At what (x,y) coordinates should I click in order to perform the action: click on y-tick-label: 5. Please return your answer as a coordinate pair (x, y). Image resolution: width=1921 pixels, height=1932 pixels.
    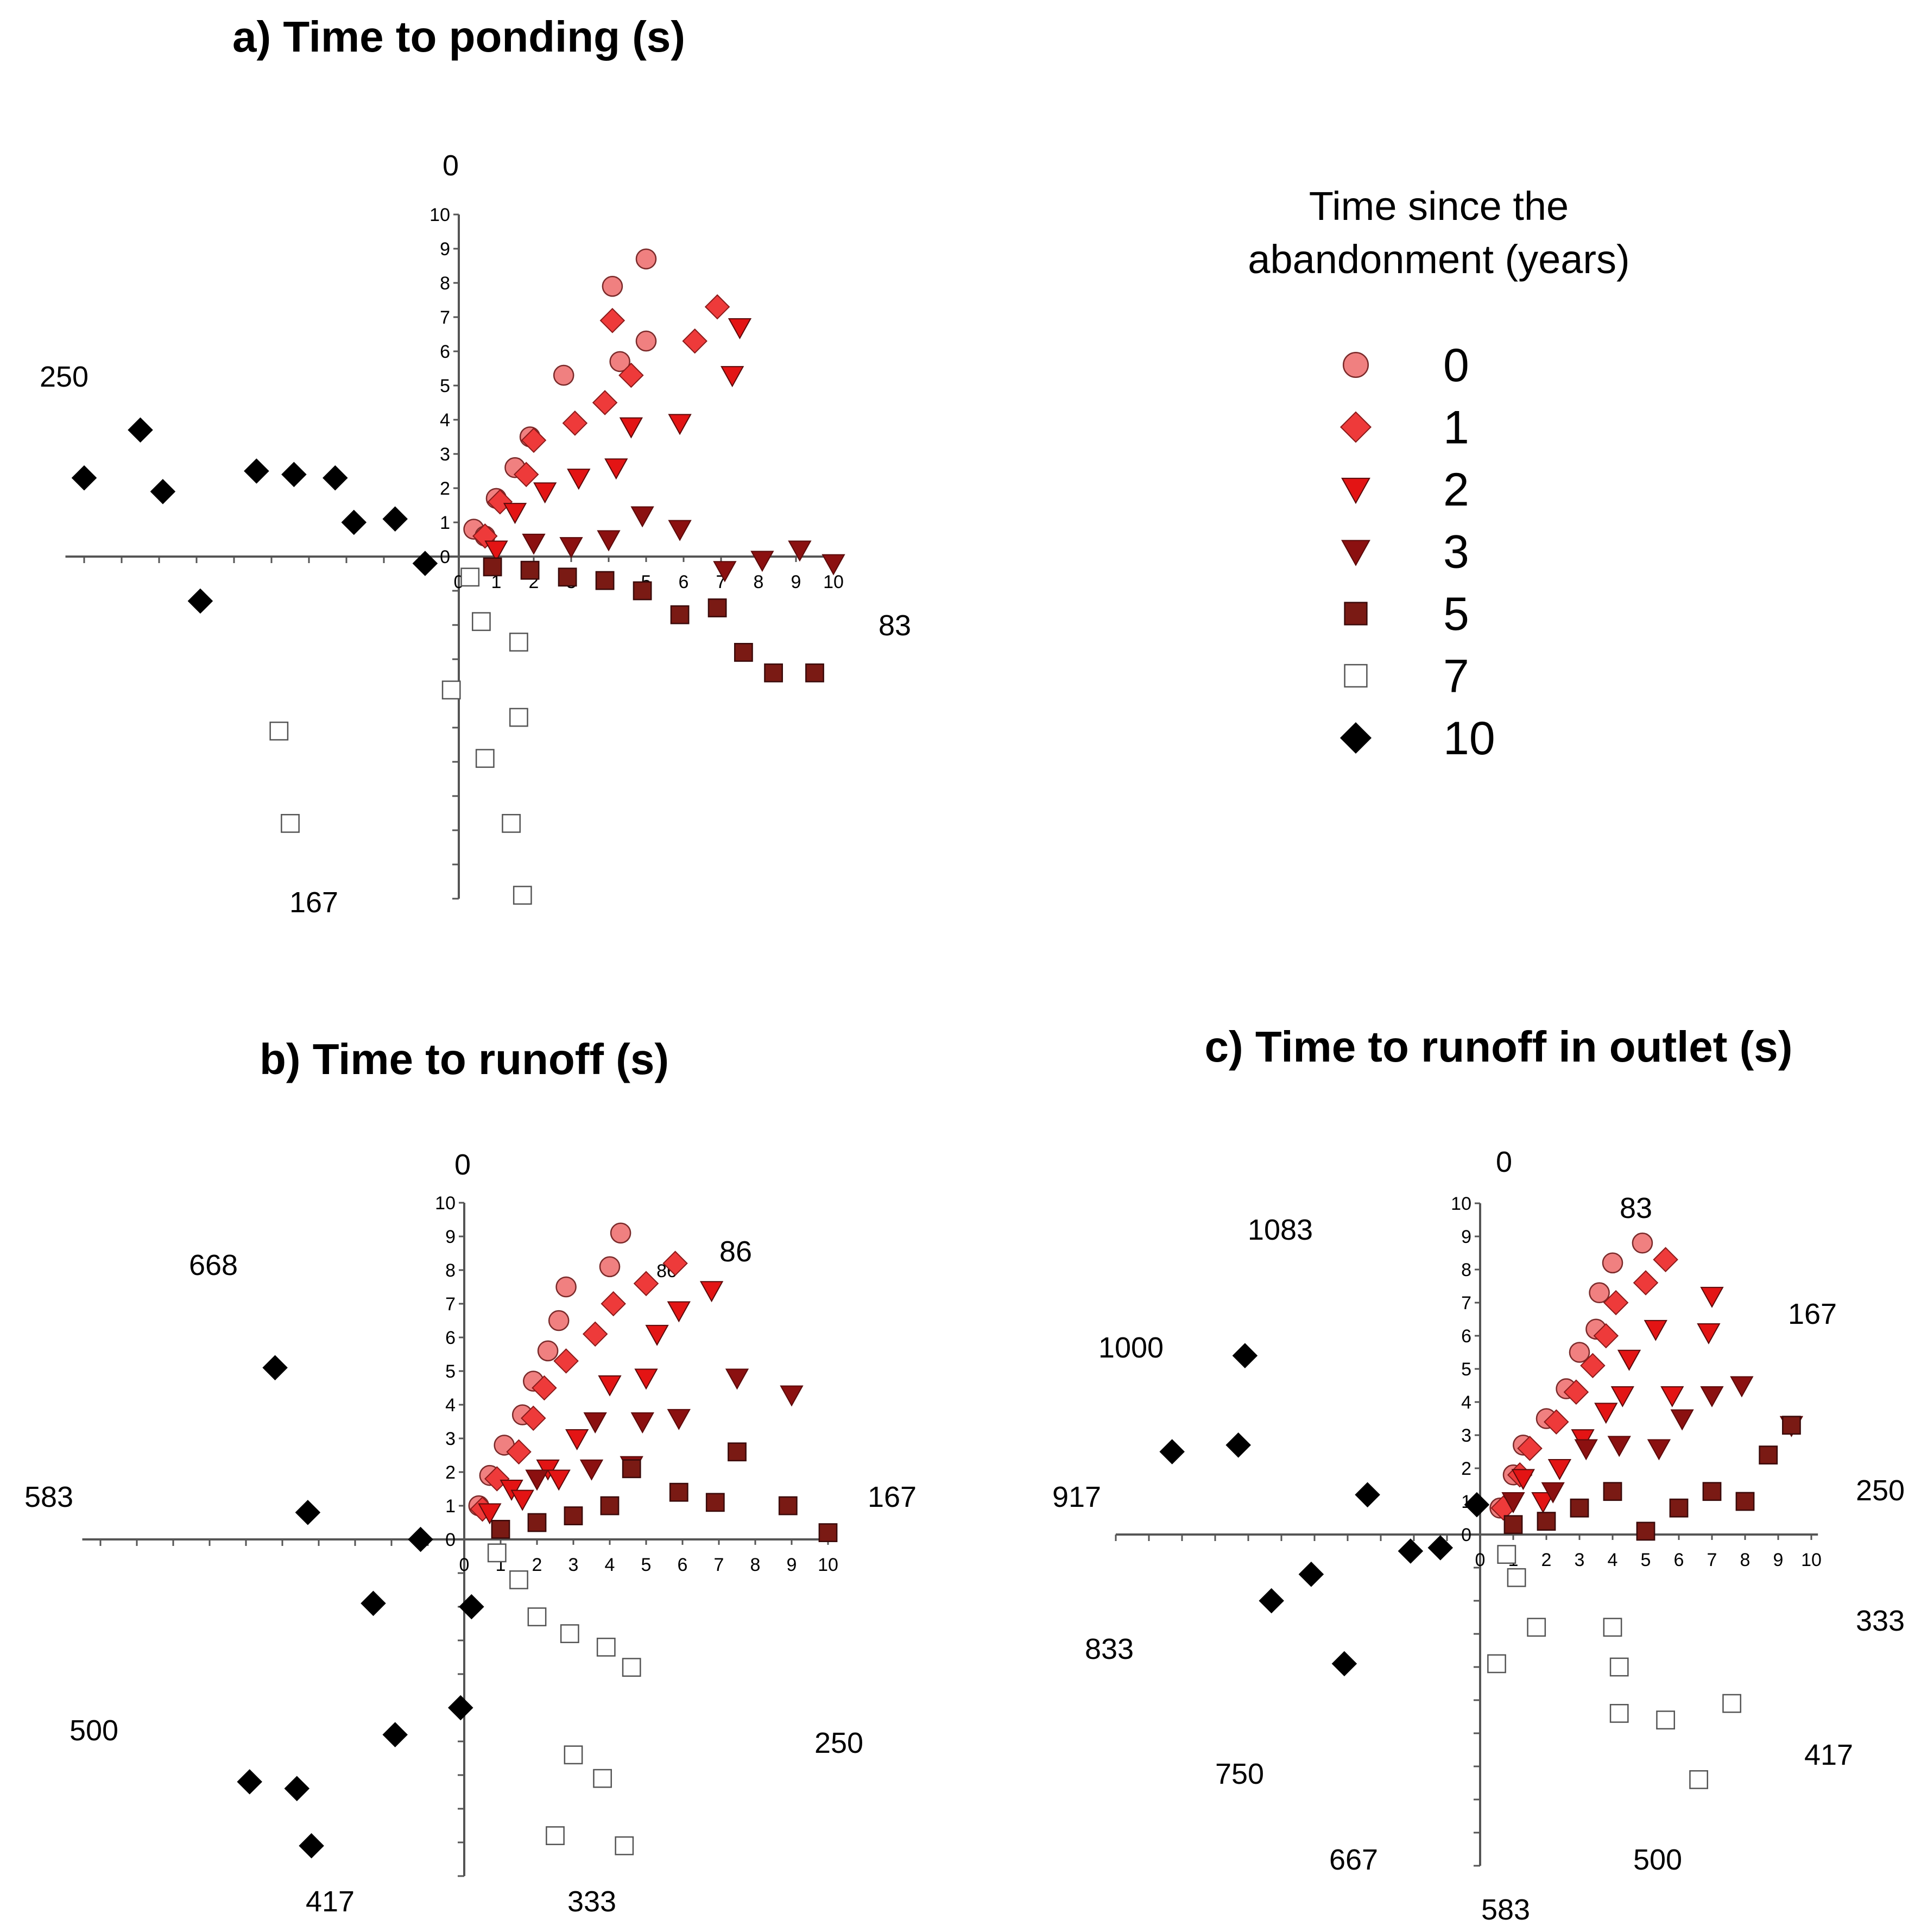
    Looking at the image, I should click on (445, 386).